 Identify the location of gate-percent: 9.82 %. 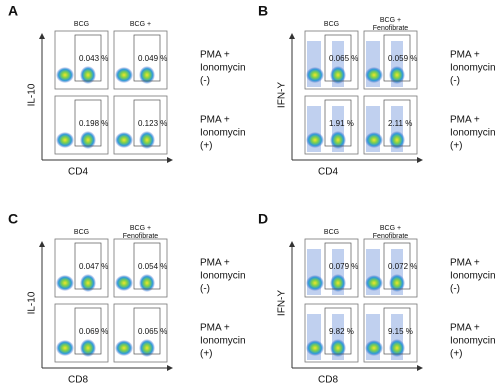
(341, 331).